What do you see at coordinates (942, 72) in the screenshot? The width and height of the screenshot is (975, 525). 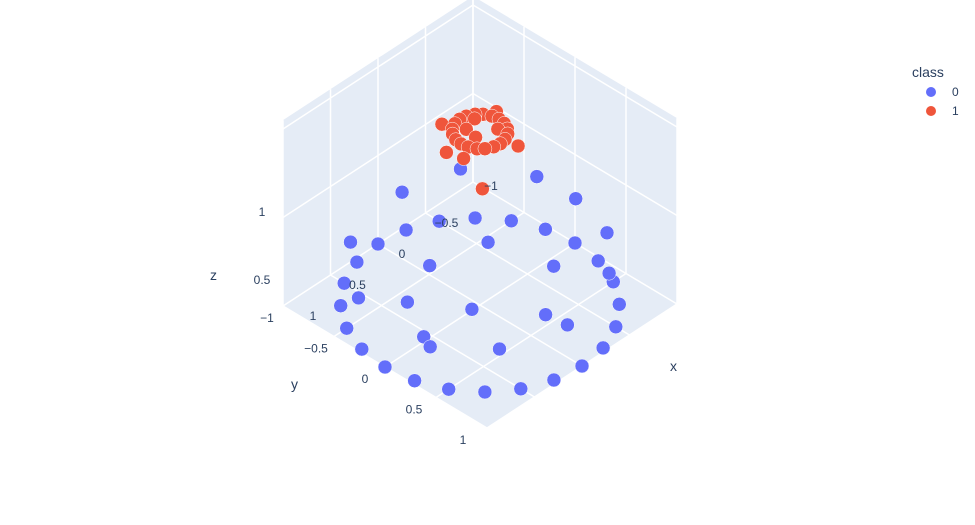 I see `legend-title: class` at bounding box center [942, 72].